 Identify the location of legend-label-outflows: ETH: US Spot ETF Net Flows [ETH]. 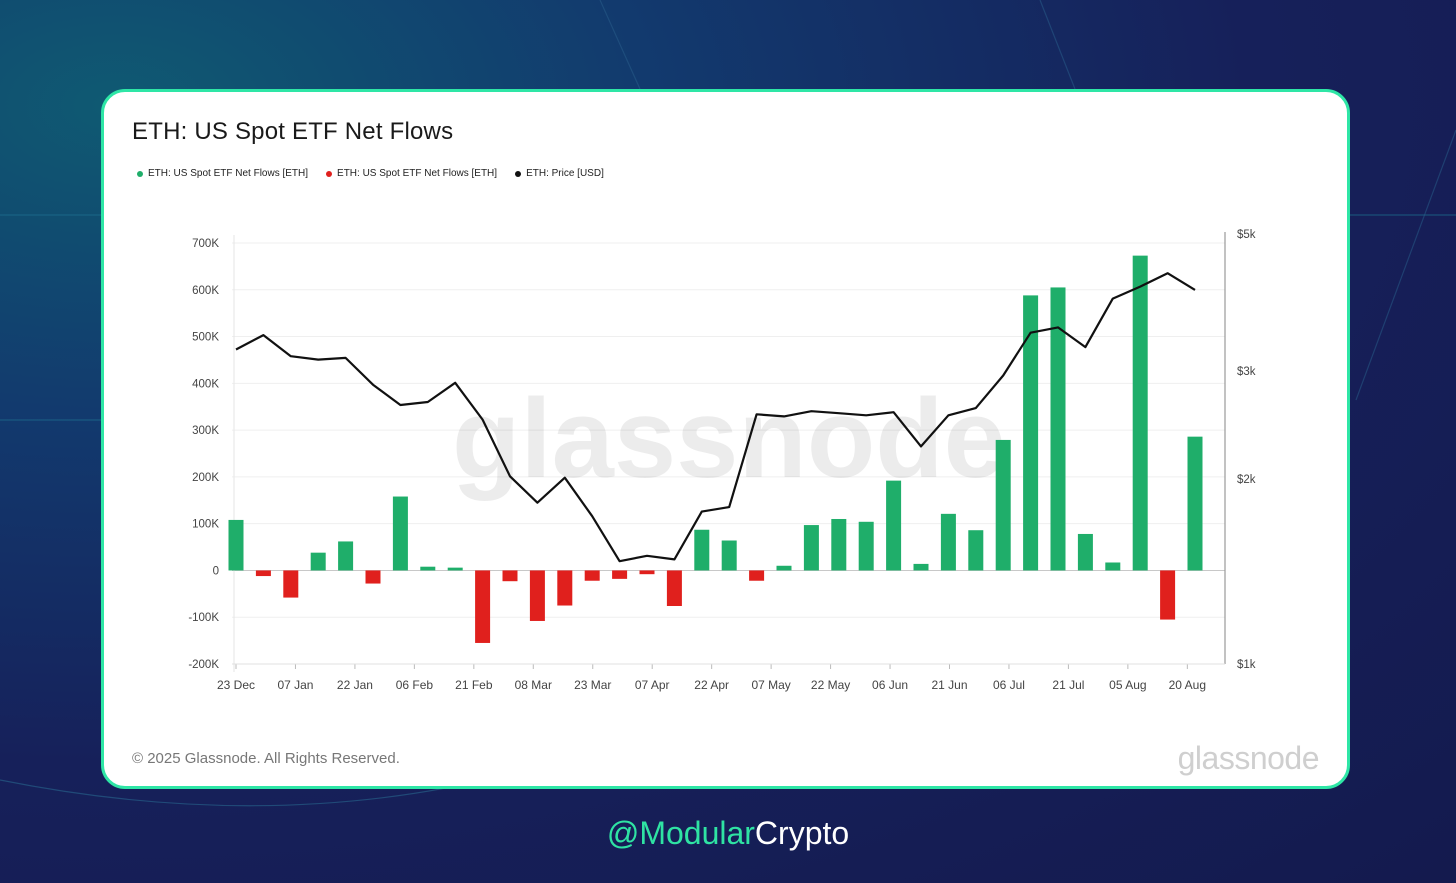
(417, 173).